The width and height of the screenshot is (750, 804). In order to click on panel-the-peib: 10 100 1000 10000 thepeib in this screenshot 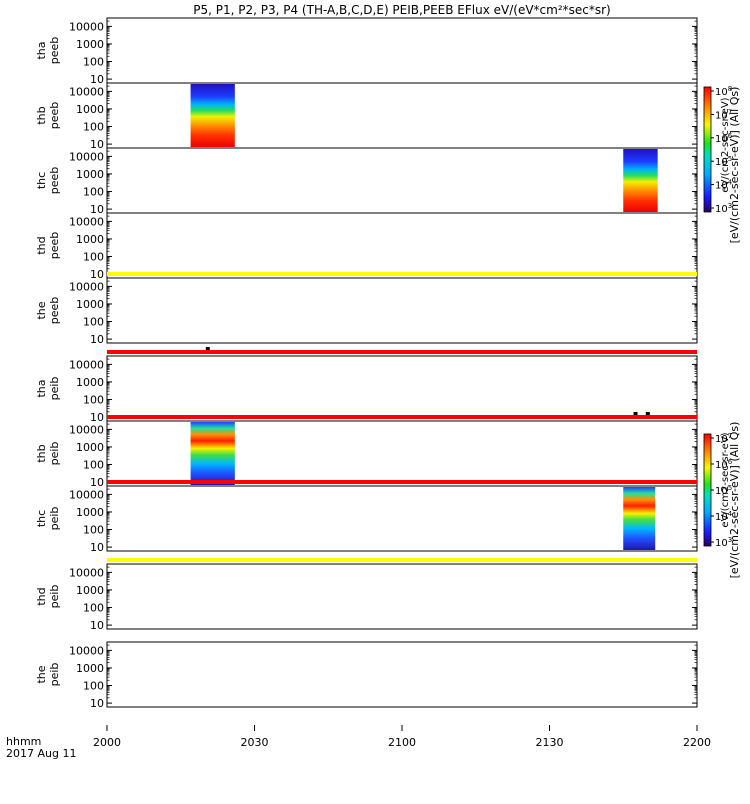, I will do `click(366, 675)`.